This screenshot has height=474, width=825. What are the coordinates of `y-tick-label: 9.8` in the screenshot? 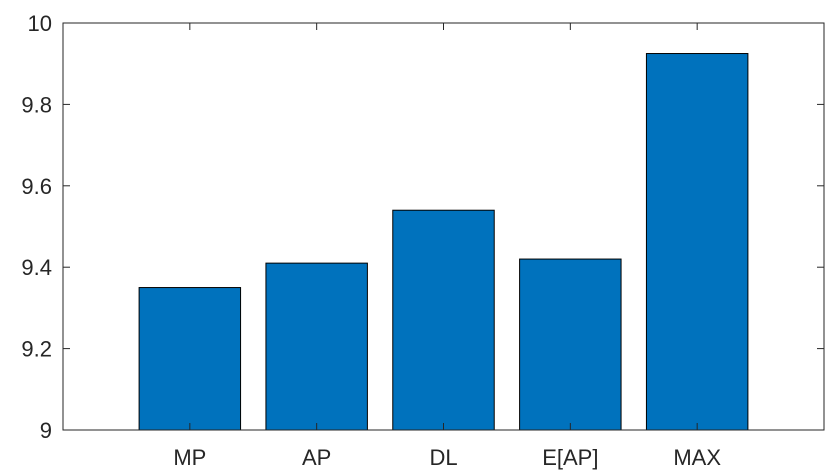 It's located at (36, 104).